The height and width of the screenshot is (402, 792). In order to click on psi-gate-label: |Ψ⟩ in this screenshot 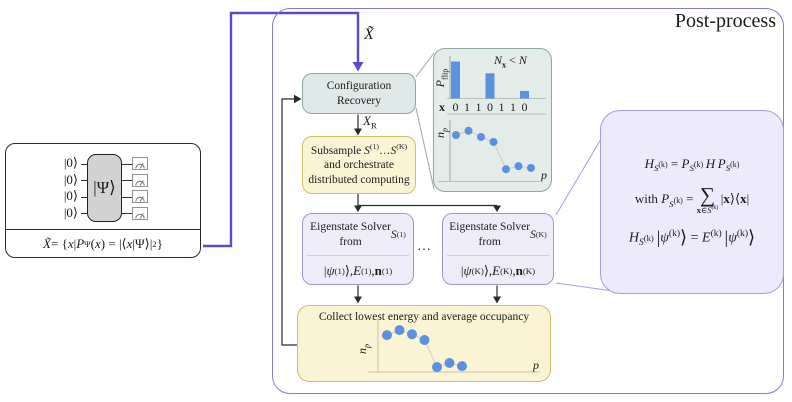, I will do `click(104, 187)`.